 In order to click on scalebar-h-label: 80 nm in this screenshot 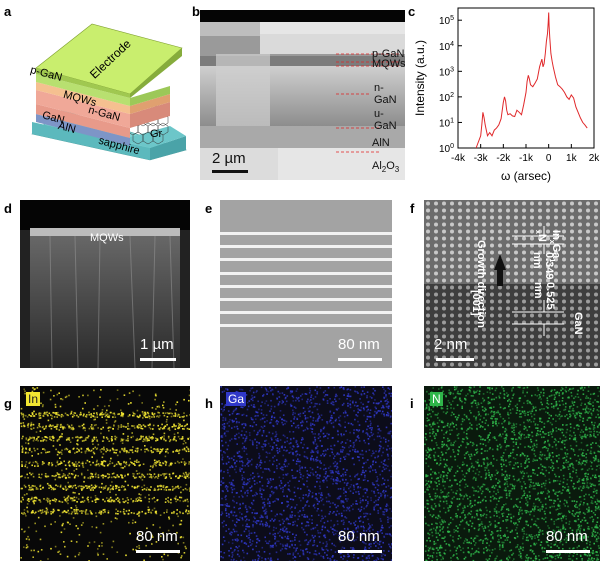, I will do `click(359, 536)`.